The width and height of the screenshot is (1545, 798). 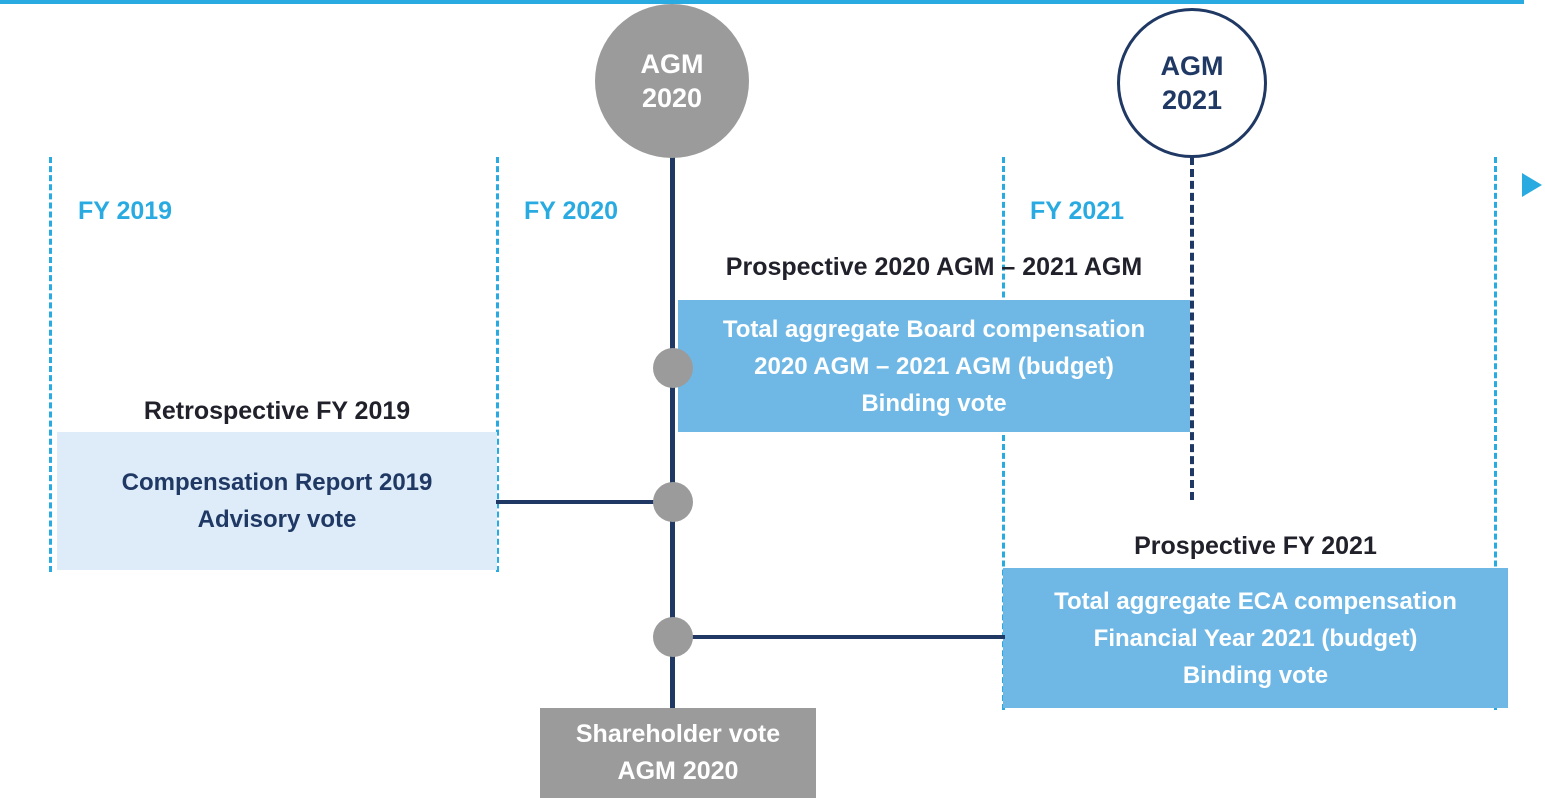 I want to click on report-section-title: Retrospective FY 2019, so click(x=277, y=411).